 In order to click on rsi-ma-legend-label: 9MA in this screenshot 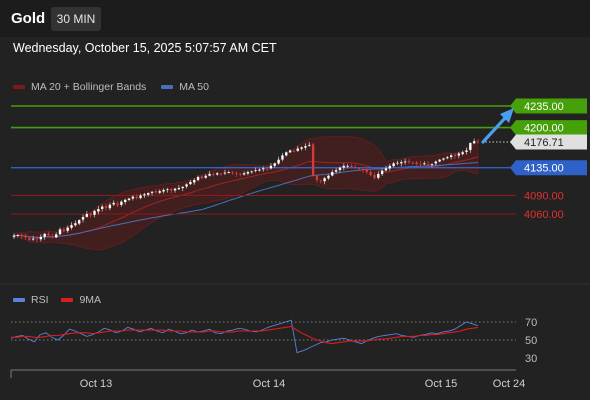, I will do `click(90, 300)`.